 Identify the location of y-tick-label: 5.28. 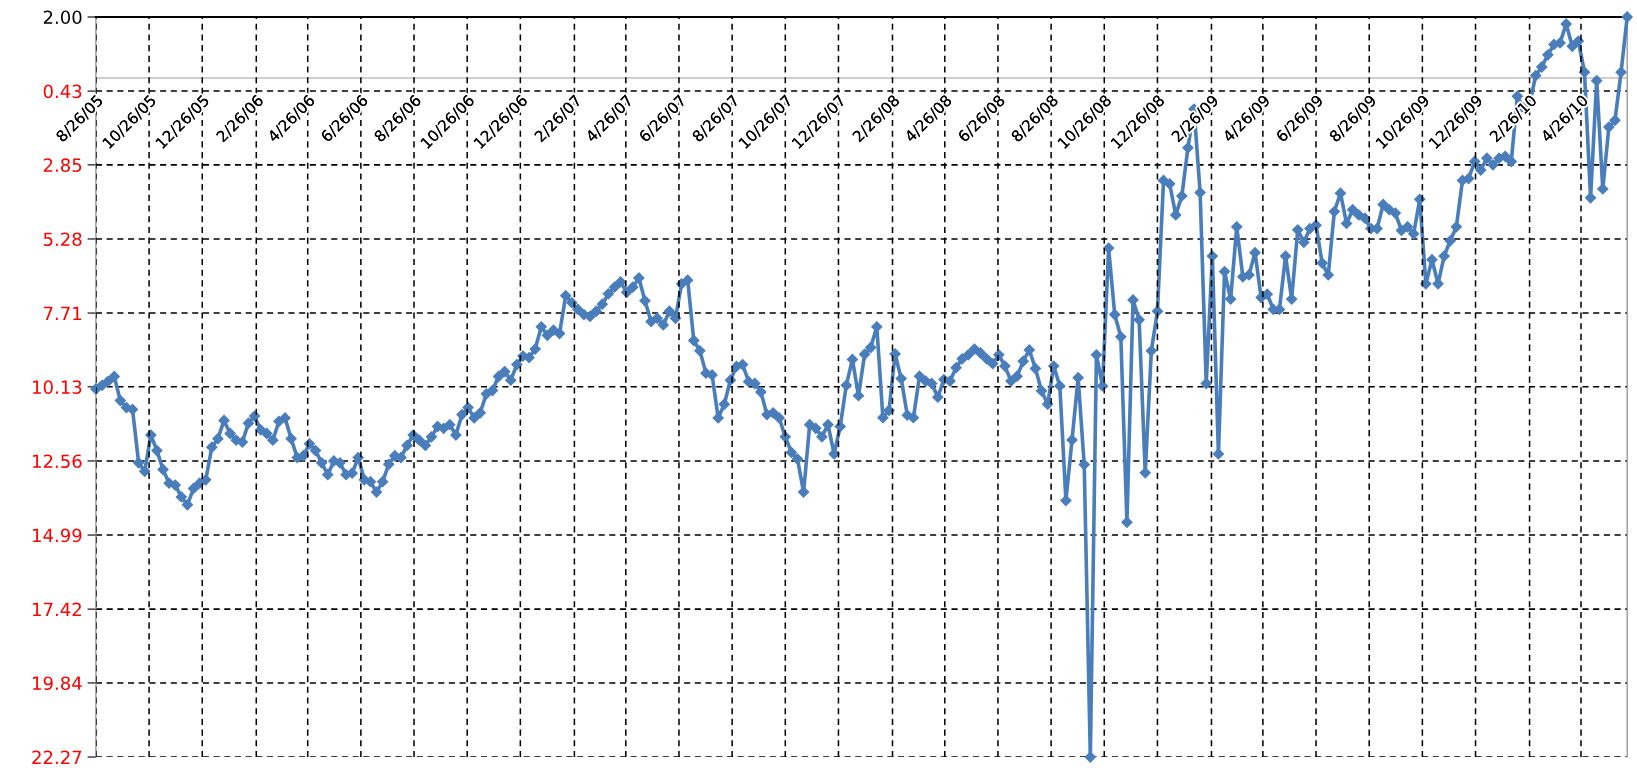
(62, 239).